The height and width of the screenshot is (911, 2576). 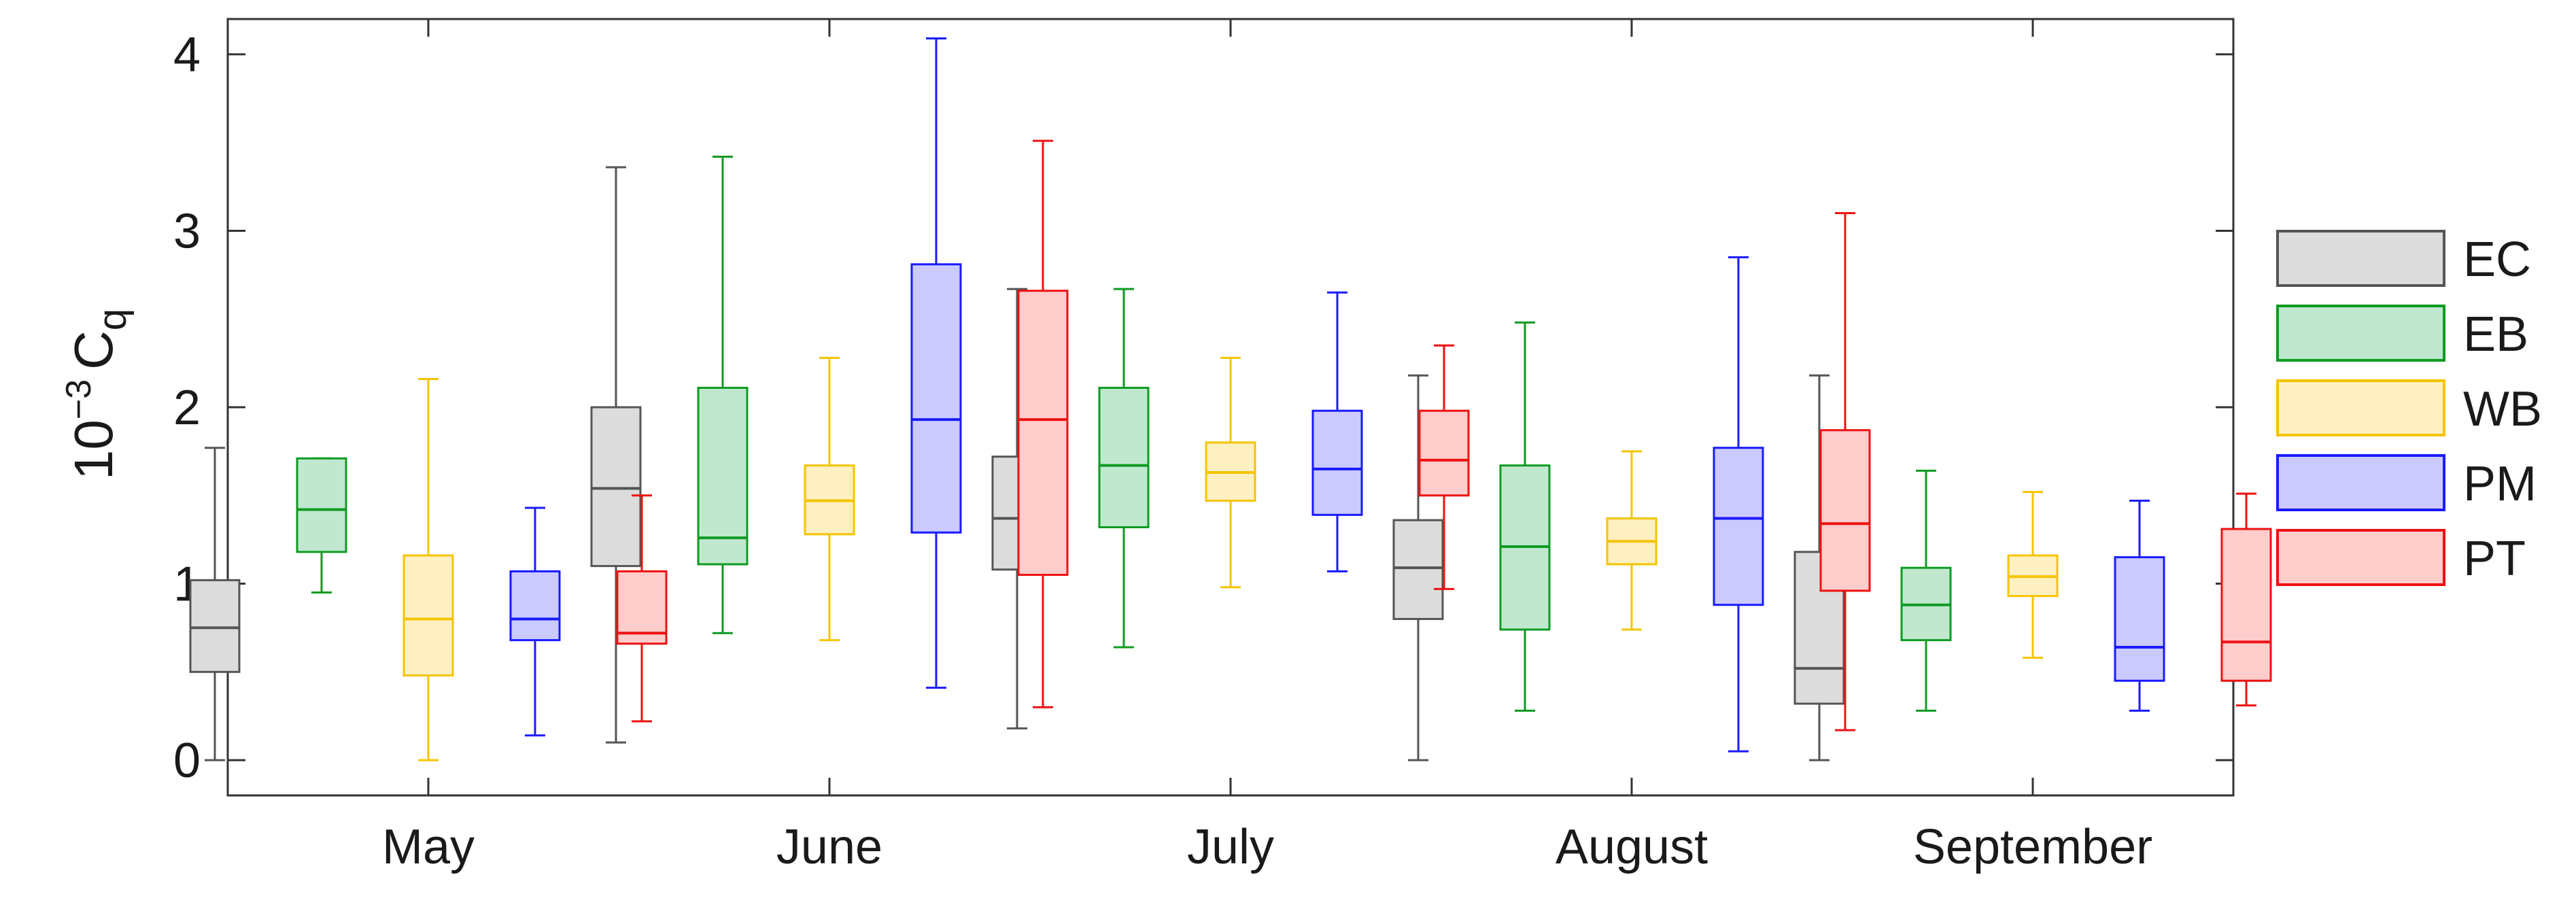 I want to click on box-pm-may, so click(x=535, y=622).